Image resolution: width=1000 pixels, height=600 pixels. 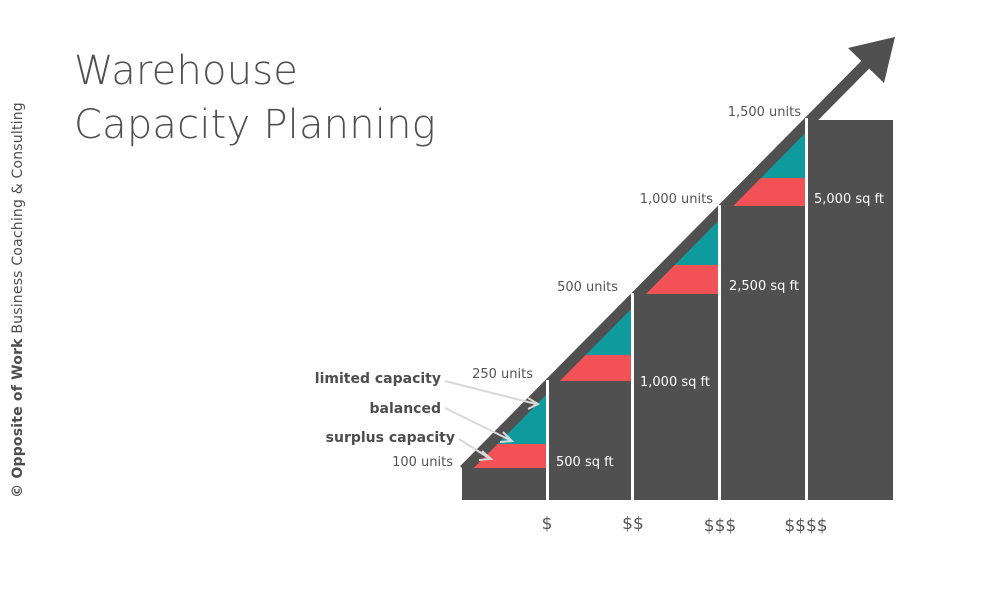 What do you see at coordinates (805, 526) in the screenshot?
I see `cost-label-4: $$$$` at bounding box center [805, 526].